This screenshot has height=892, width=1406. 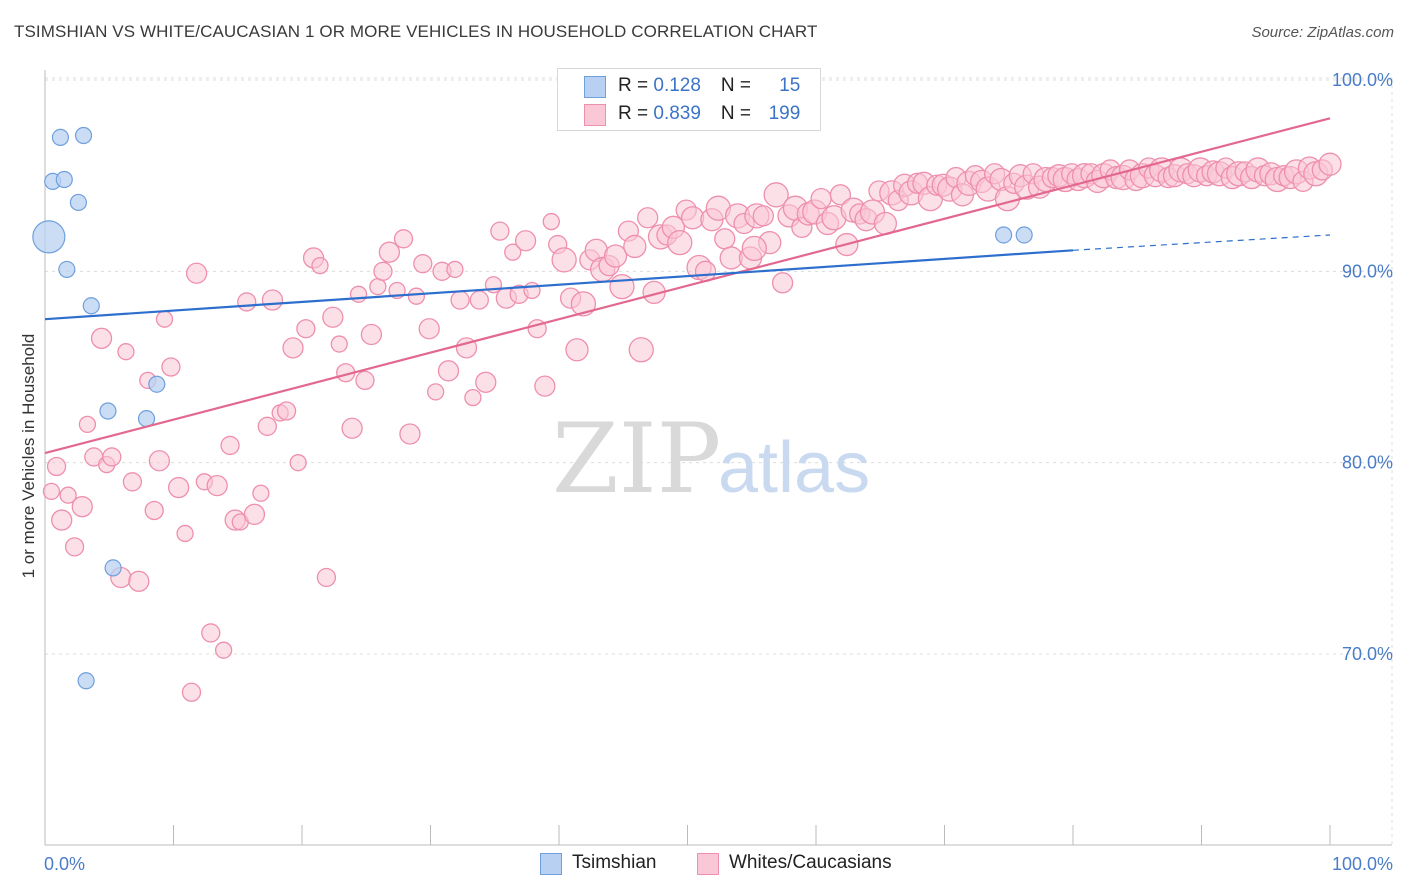 What do you see at coordinates (709, 114) in the screenshot?
I see `legend-text: R = 0.839 N = 199` at bounding box center [709, 114].